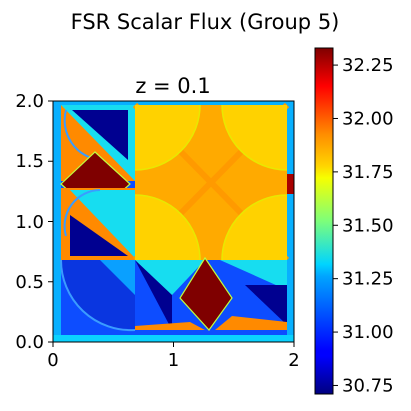  I want to click on y-tick-label: 2.0, so click(29, 101).